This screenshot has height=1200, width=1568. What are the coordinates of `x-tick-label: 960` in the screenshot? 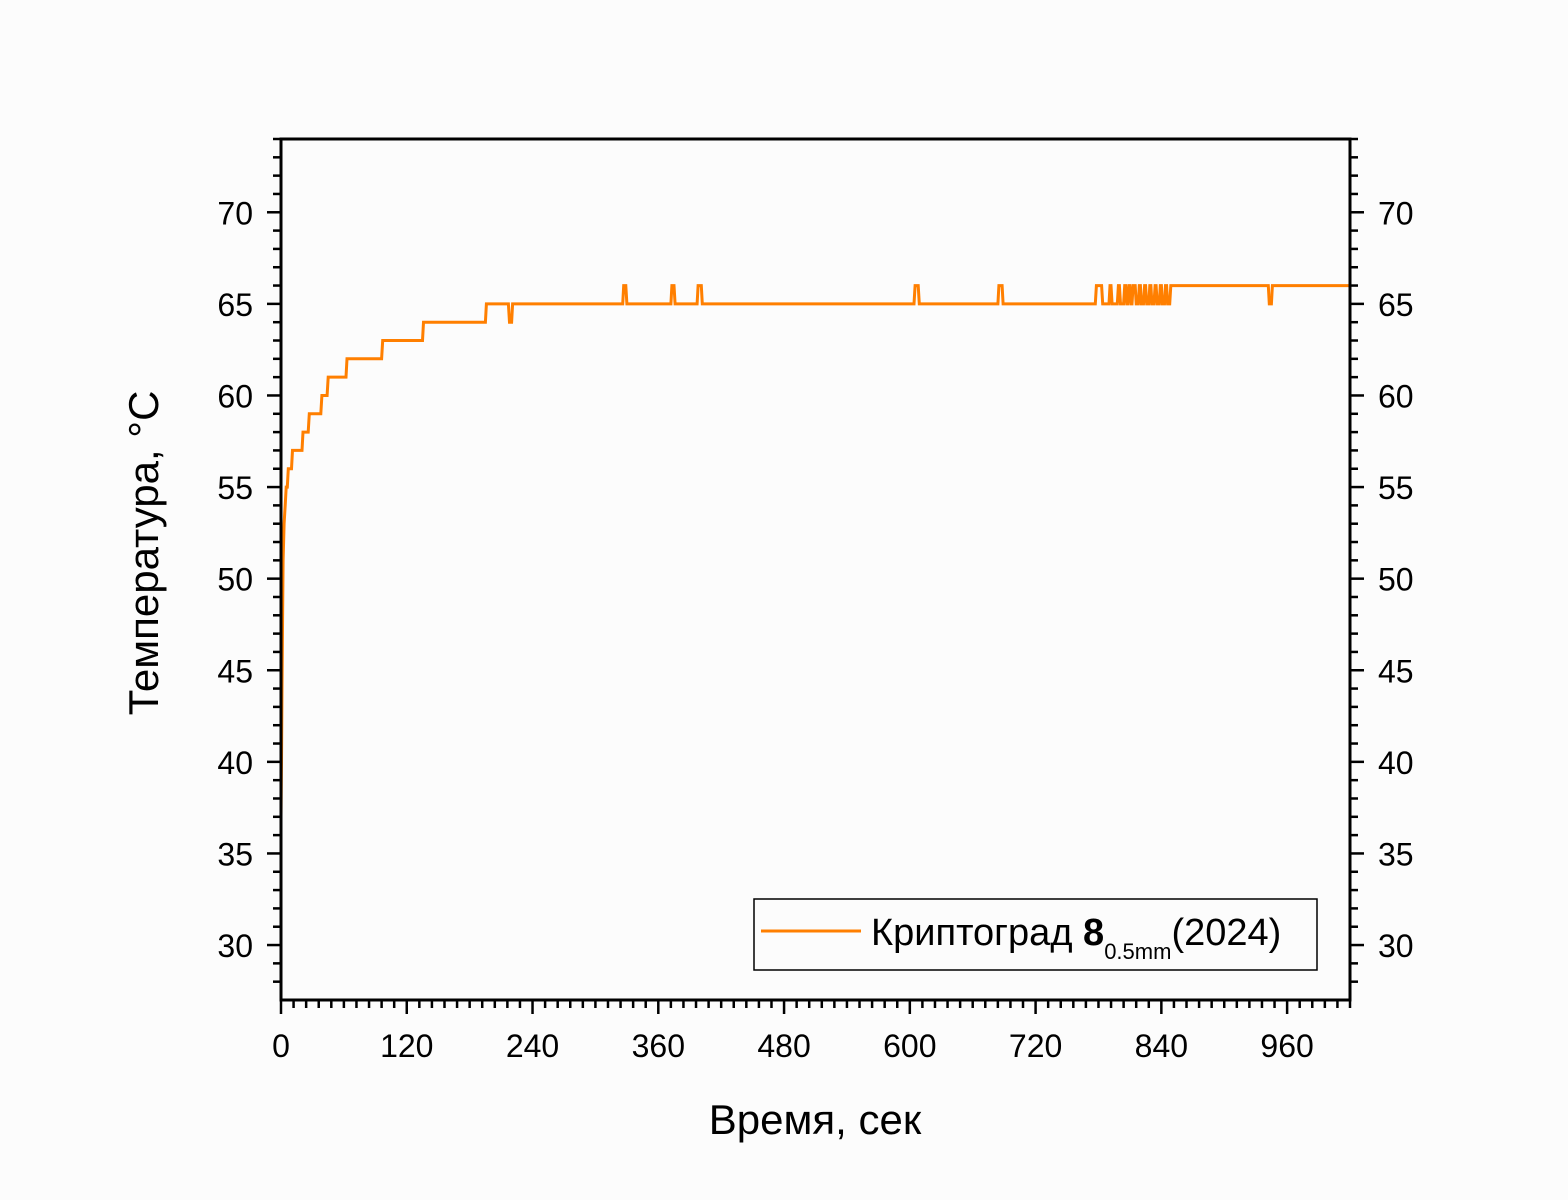 It's located at (1286, 1046).